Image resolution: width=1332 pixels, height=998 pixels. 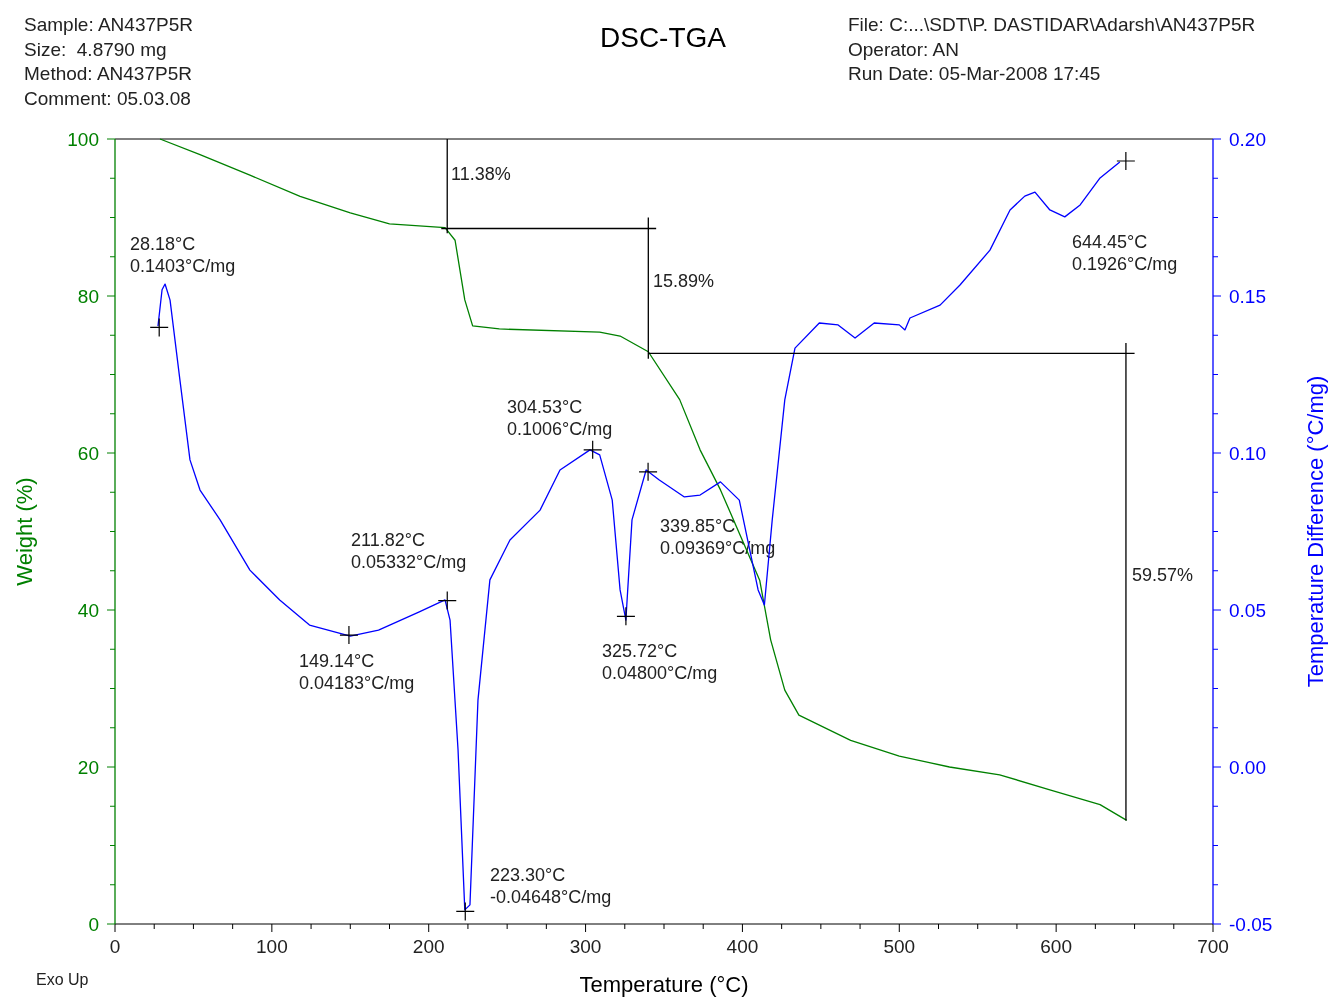 What do you see at coordinates (560, 418) in the screenshot?
I see `annotation: 304.53°C 0.1006°C/mg` at bounding box center [560, 418].